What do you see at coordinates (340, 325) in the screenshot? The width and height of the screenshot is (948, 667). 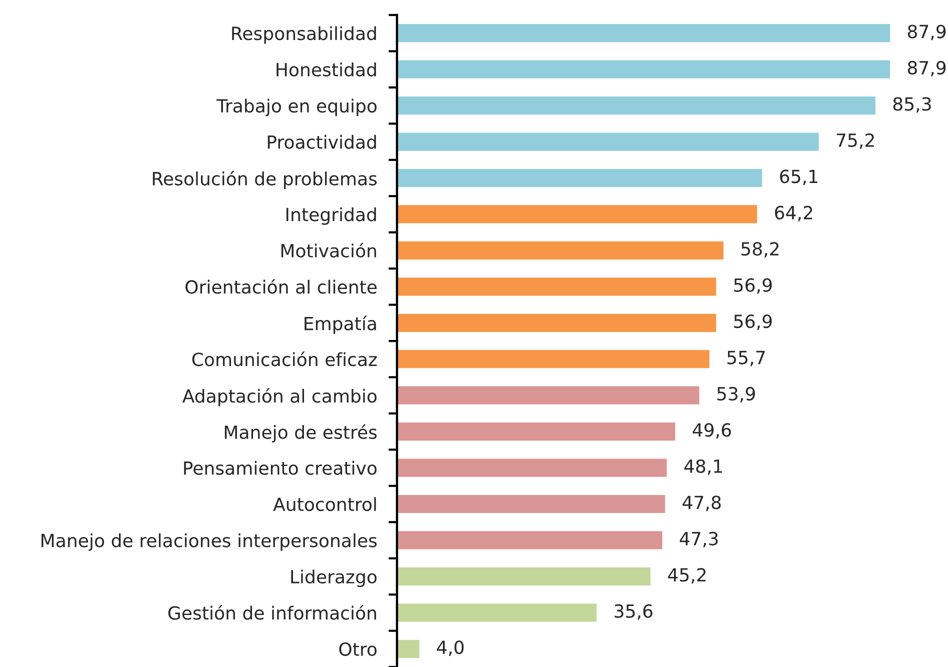 I see `y-tick-label: Empatía` at bounding box center [340, 325].